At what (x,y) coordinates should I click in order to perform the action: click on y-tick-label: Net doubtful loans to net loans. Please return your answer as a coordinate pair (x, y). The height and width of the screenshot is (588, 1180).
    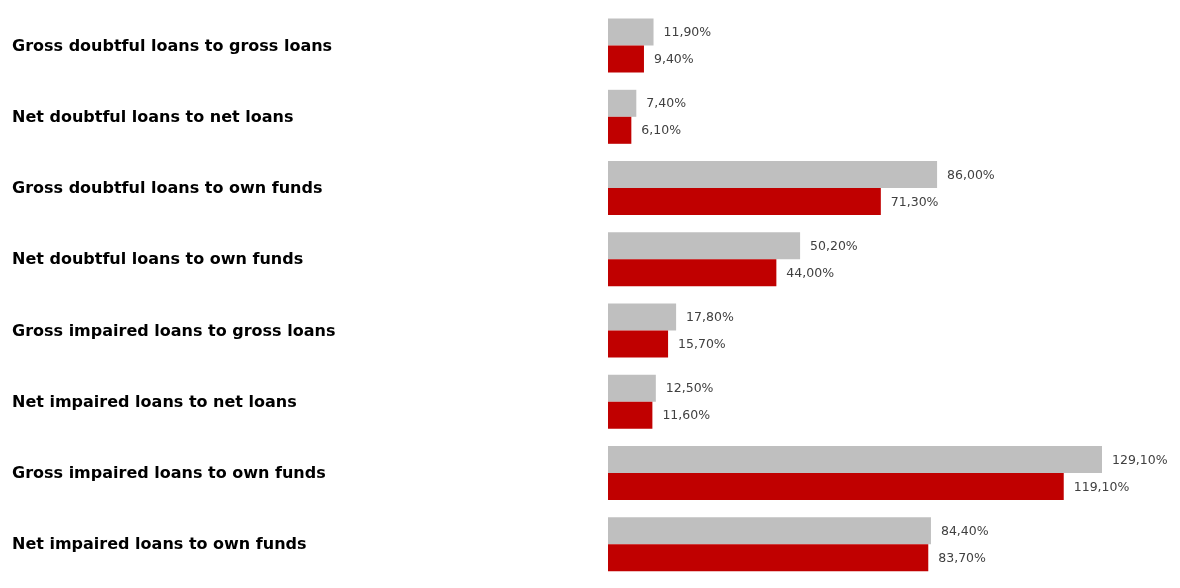
    Looking at the image, I should click on (153, 116).